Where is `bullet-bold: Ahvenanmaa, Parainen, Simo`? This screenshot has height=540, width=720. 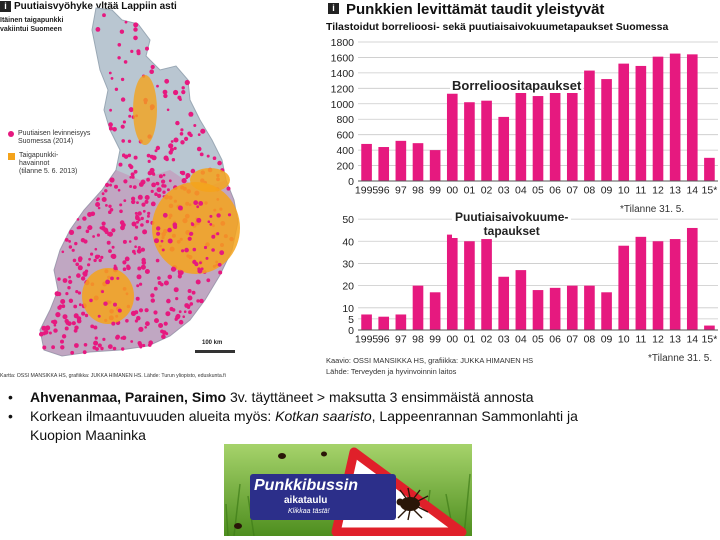
bullet-bold: Ahvenanmaa, Parainen, Simo is located at coordinates (128, 397).